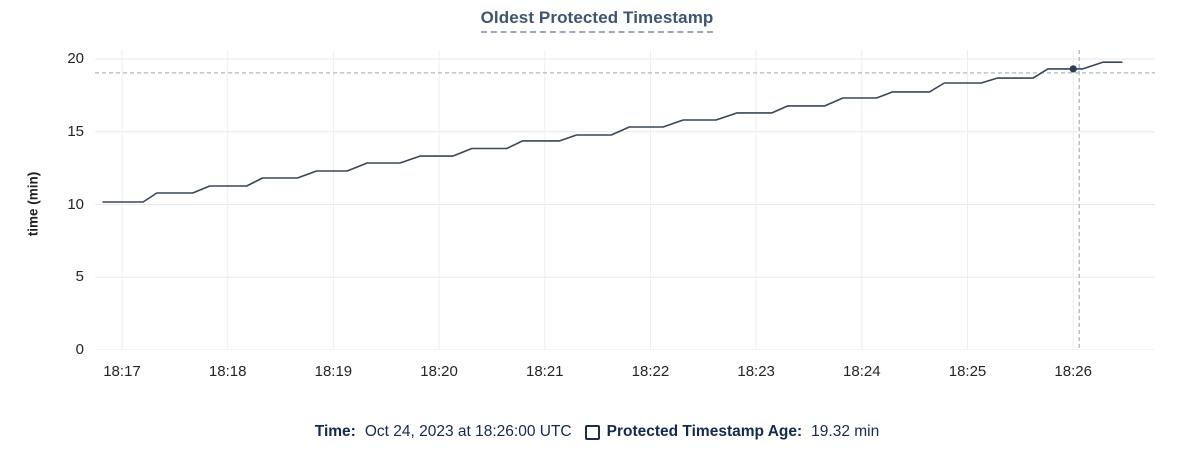 The image size is (1194, 466). I want to click on y-tick-label: 20, so click(75, 59).